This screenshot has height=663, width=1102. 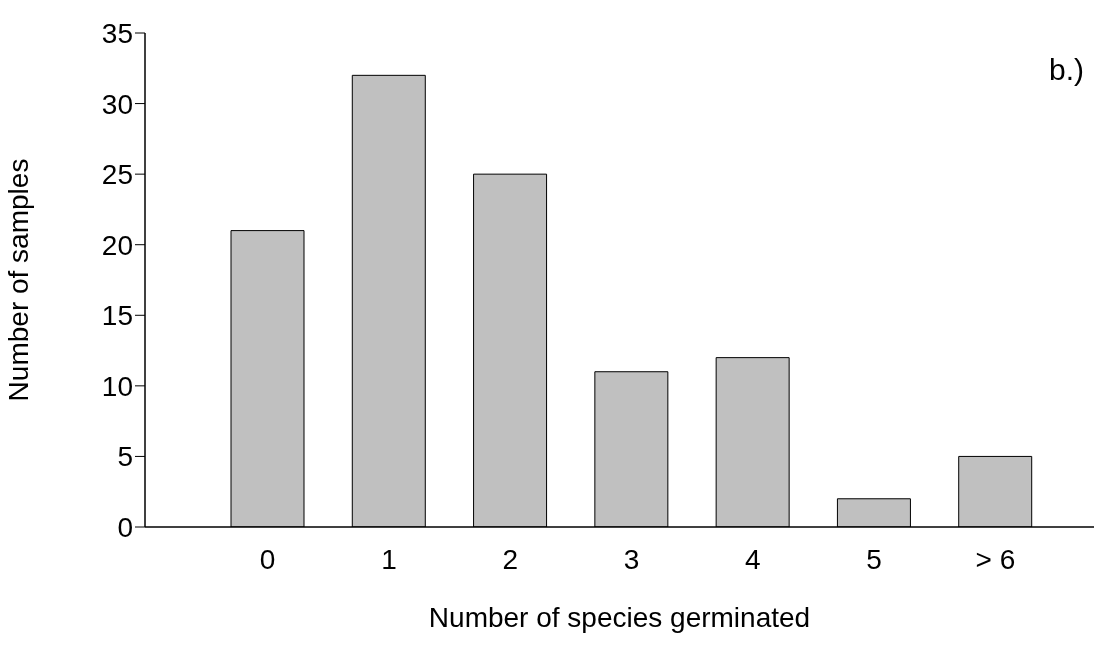 What do you see at coordinates (1066, 70) in the screenshot?
I see `annotation: b.)` at bounding box center [1066, 70].